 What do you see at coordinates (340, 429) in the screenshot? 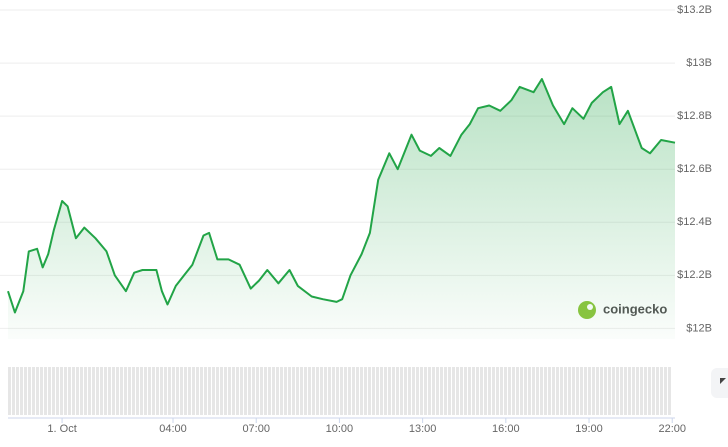
I see `x-tick-label: 10:00` at bounding box center [340, 429].